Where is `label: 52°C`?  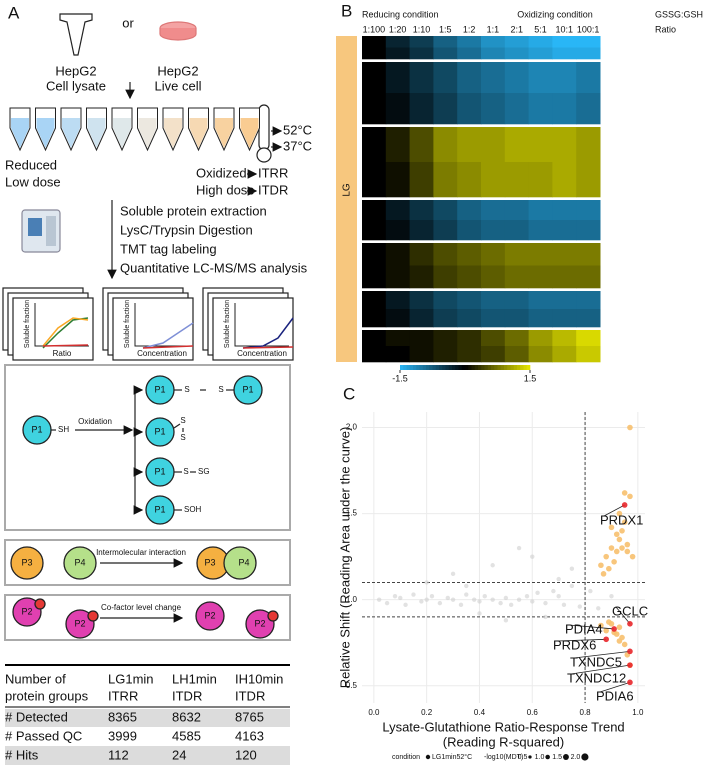
label: 52°C is located at coordinates (297, 129).